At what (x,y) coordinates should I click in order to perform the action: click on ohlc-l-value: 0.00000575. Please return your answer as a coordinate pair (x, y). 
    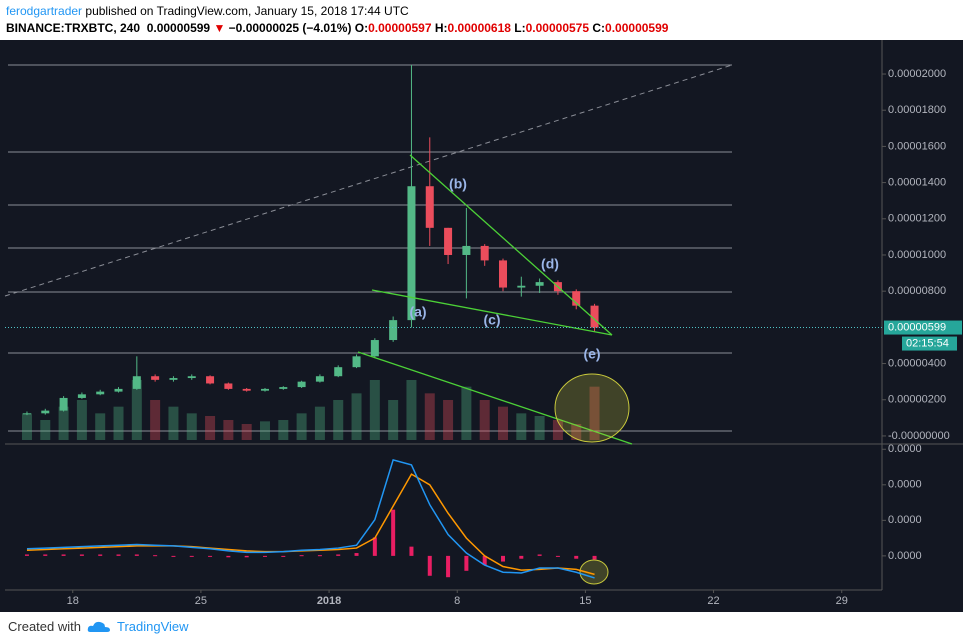
    Looking at the image, I should click on (557, 28).